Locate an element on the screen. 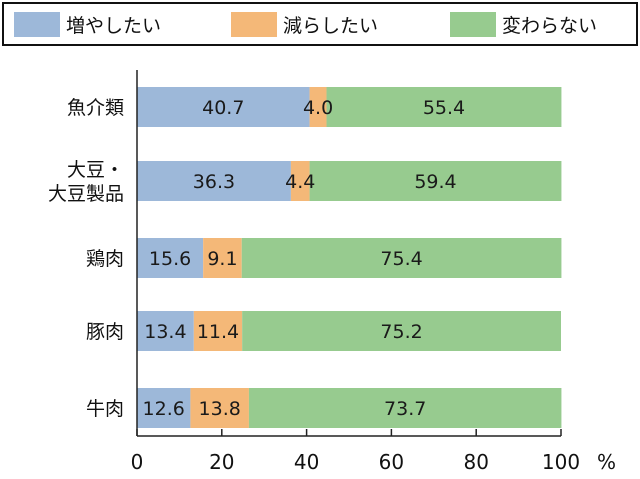 The image size is (640, 479). category-label: 牛肉 is located at coordinates (105, 409).